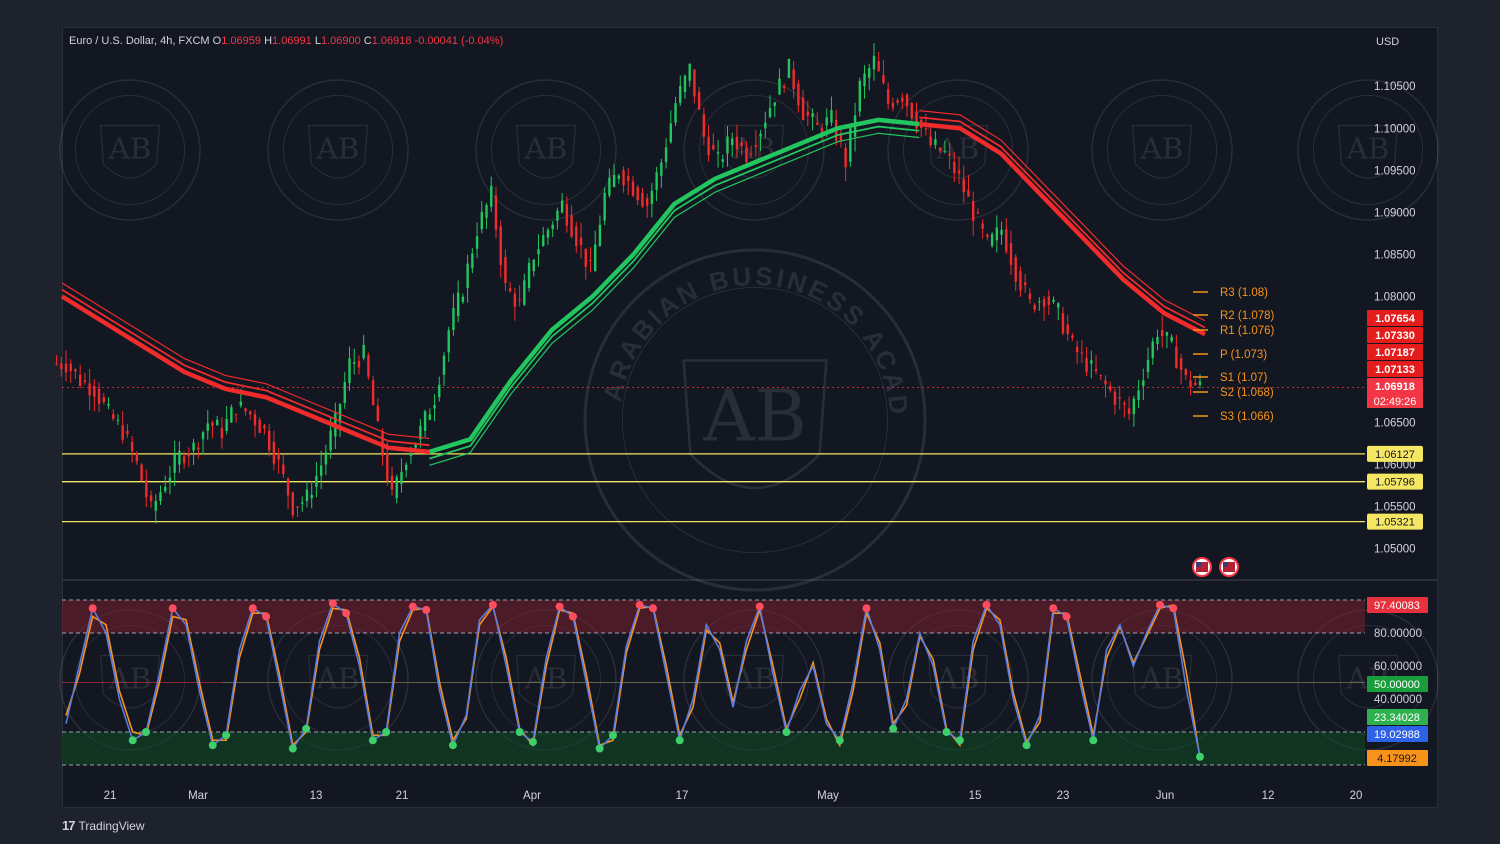  Describe the element at coordinates (1395, 129) in the screenshot. I see `y-tick-label-1: 1.10000` at that location.